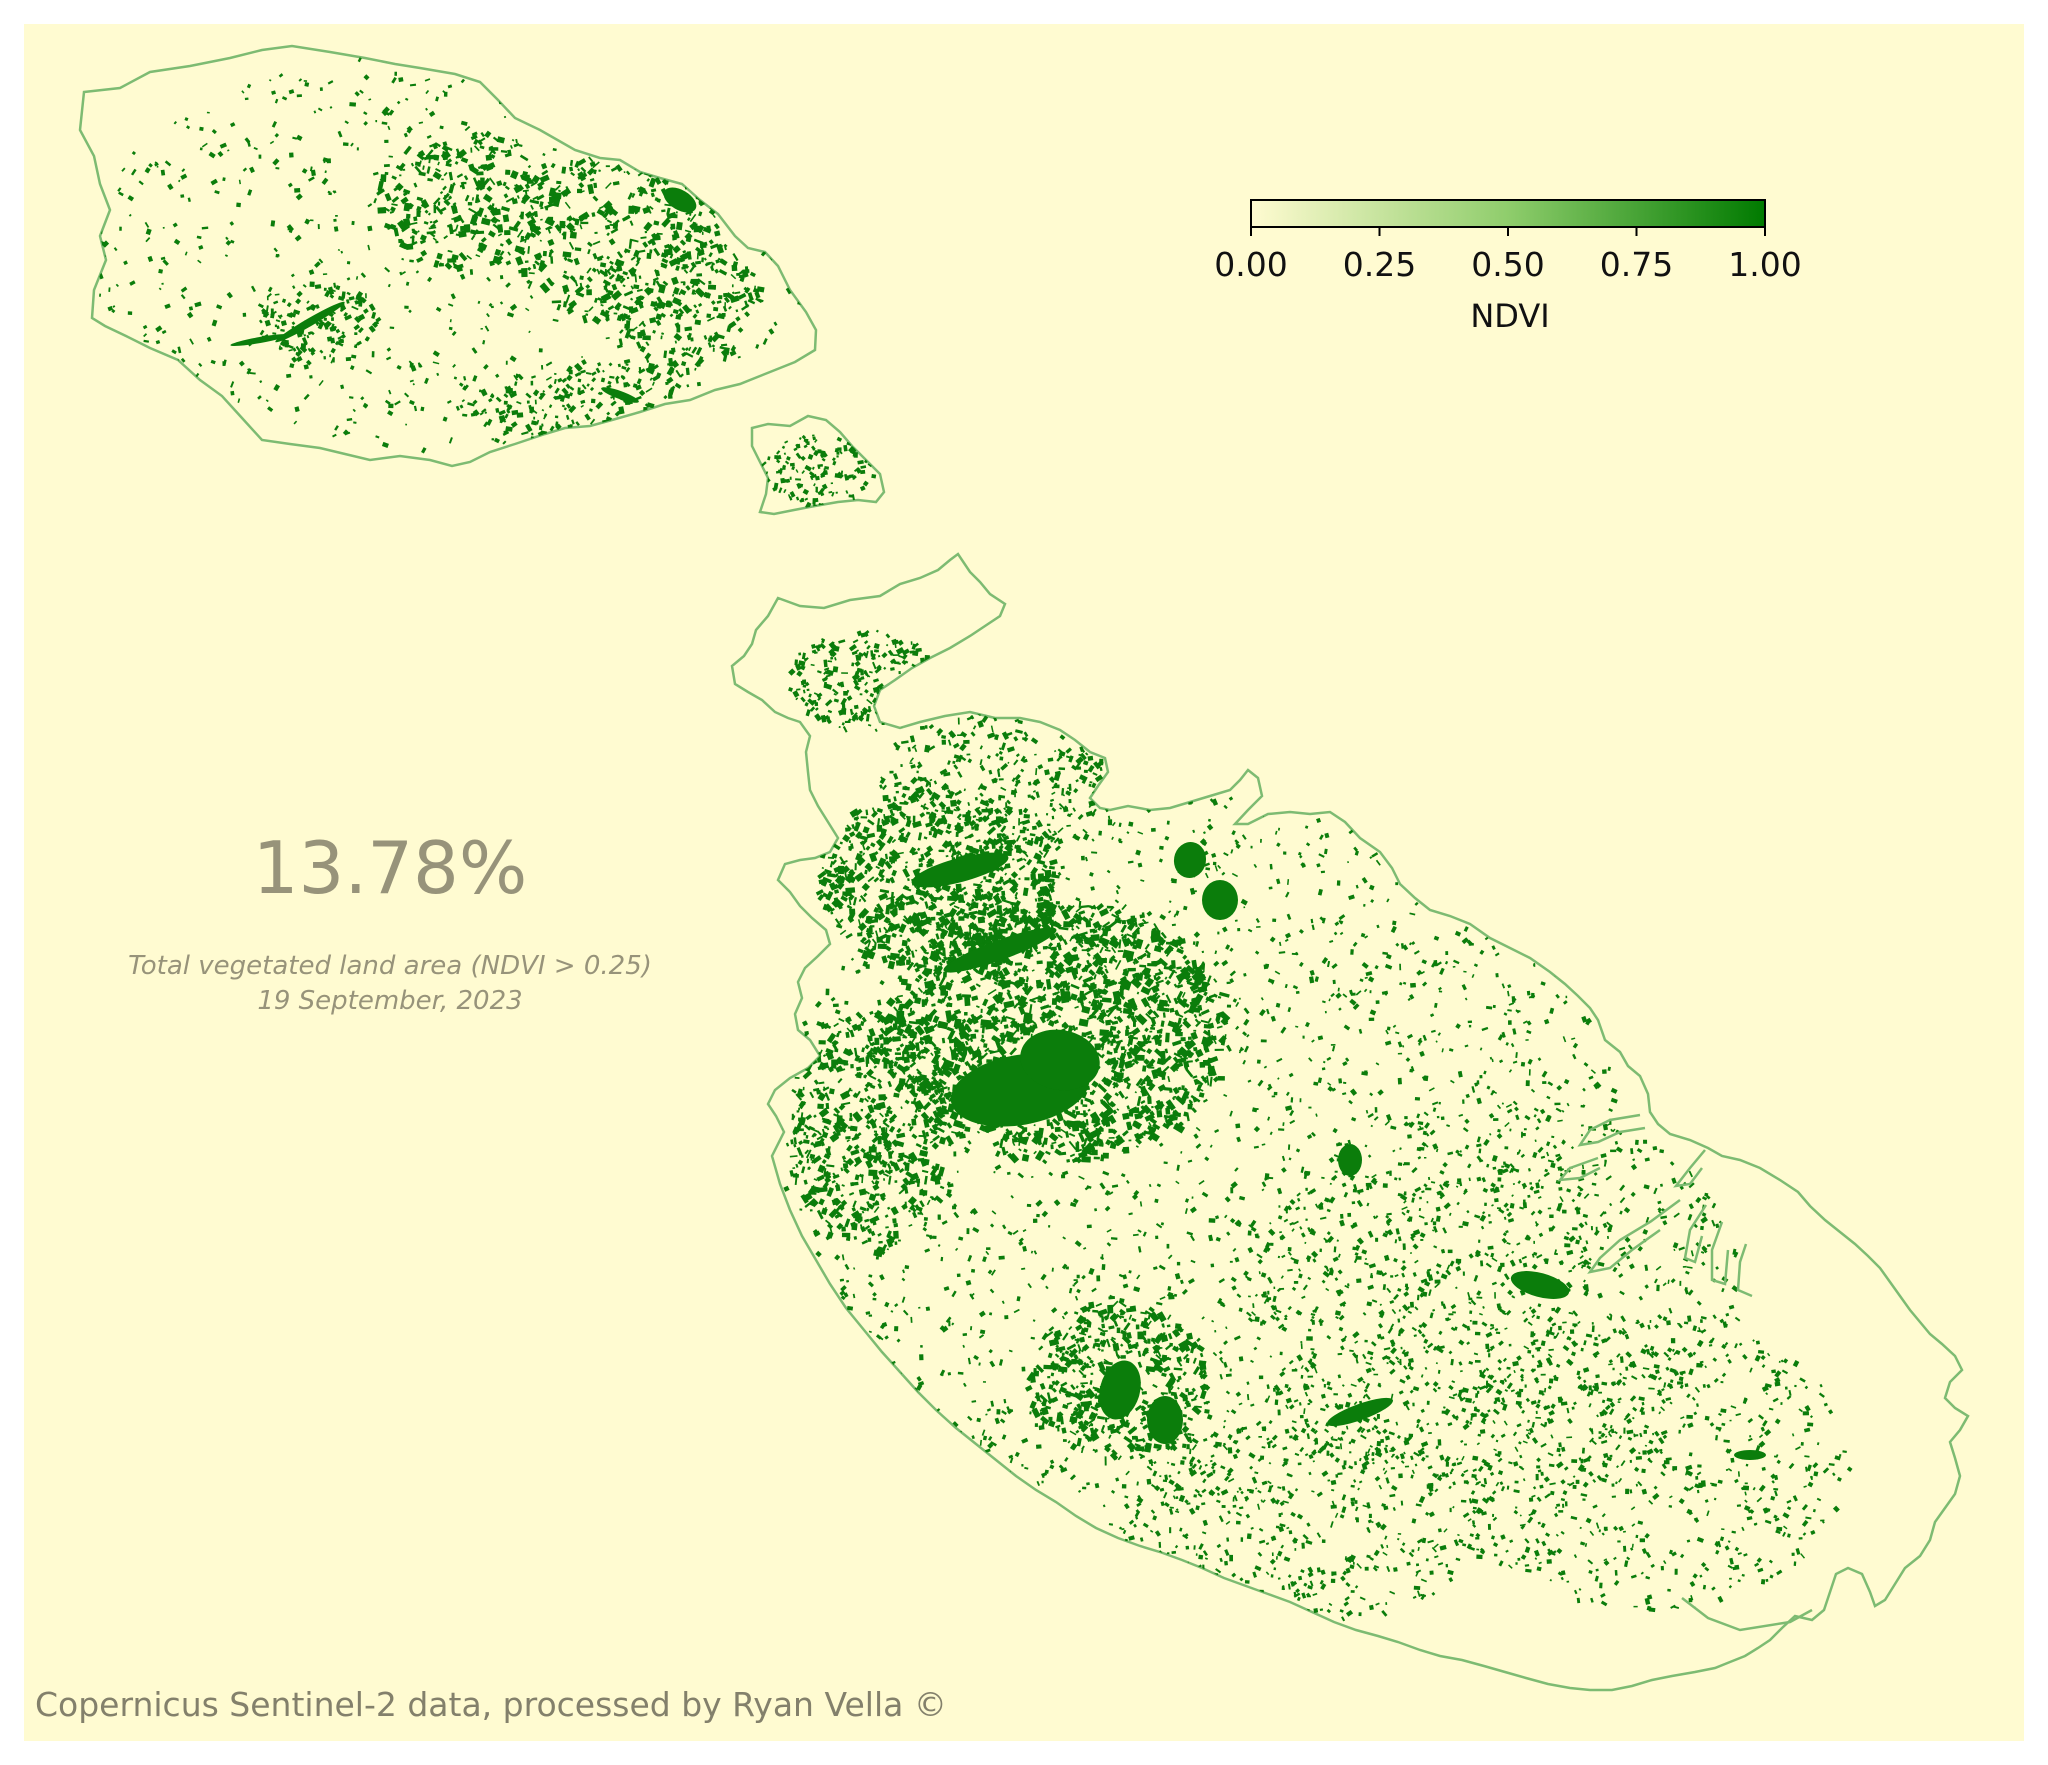 Image resolution: width=2048 pixels, height=1765 pixels. I want to click on island-gozo, so click(448, 256).